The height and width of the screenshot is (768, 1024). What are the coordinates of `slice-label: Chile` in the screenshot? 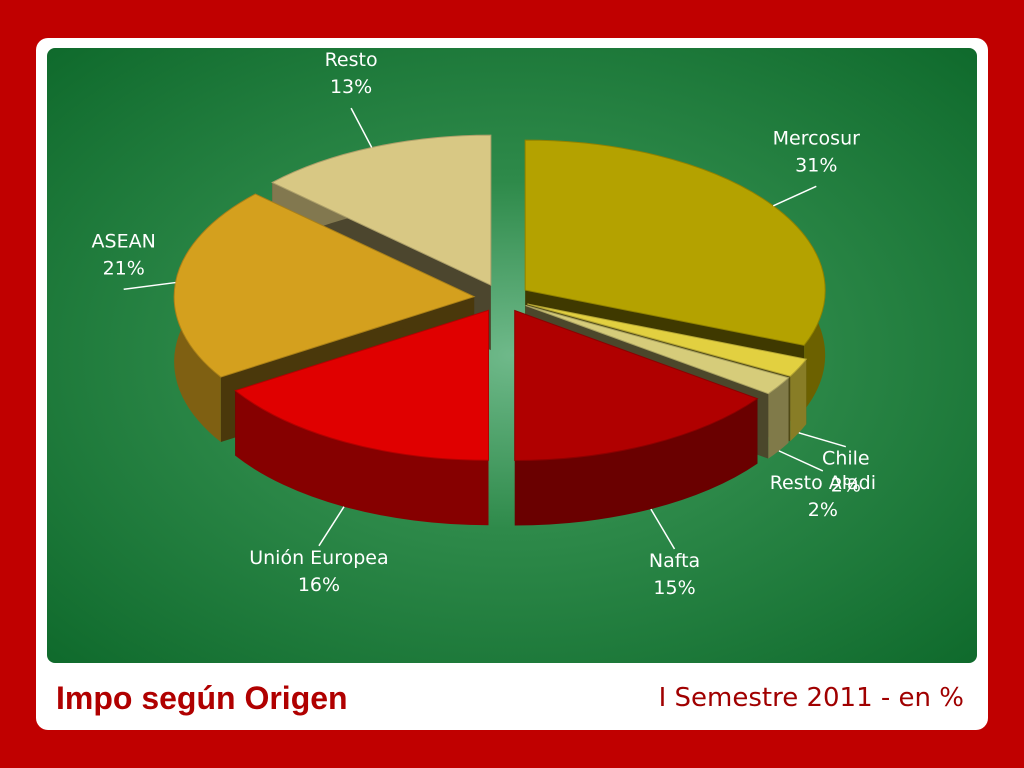 It's located at (846, 459).